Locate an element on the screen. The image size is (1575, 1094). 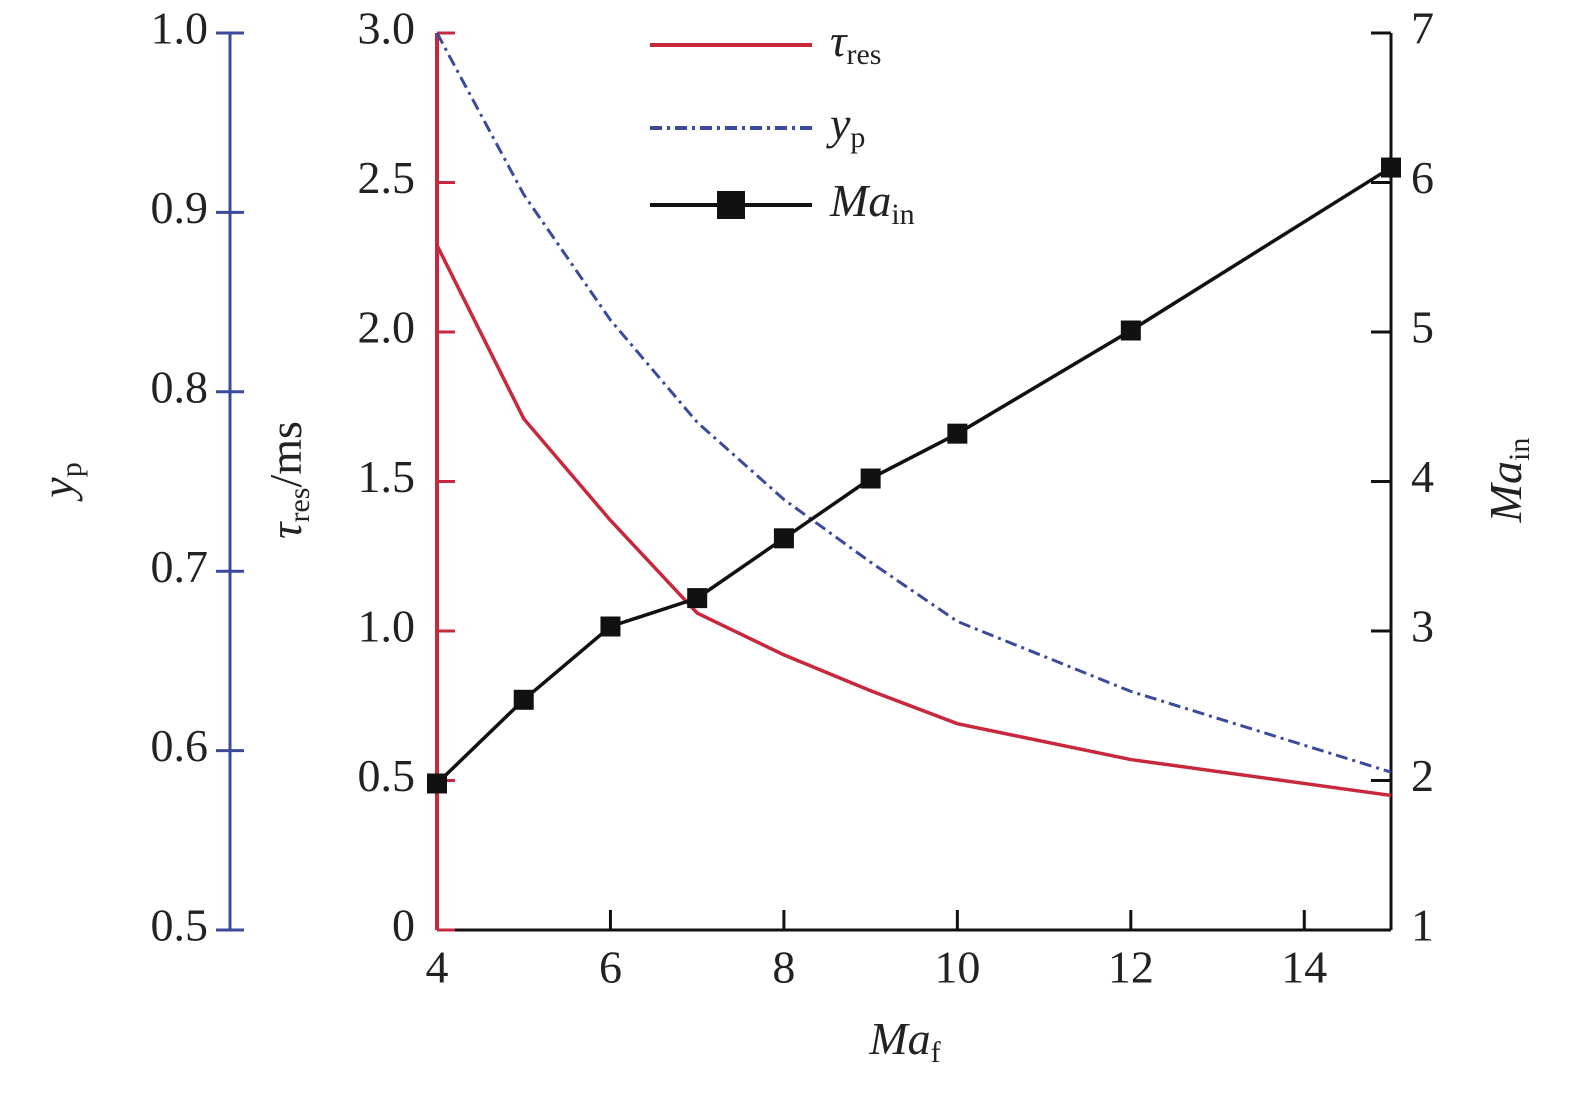
y-axis-title: τres/ms is located at coordinates (288, 480).